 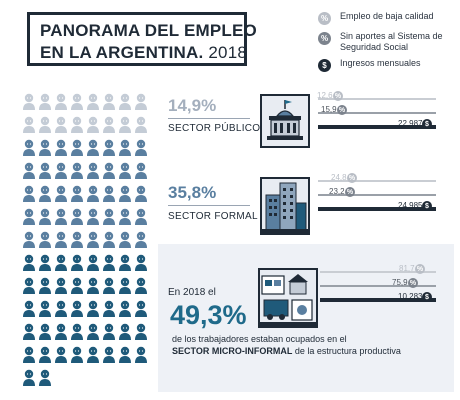 I want to click on legend-item-low-quality: % Empleo de baja calidad, so click(x=388, y=18).